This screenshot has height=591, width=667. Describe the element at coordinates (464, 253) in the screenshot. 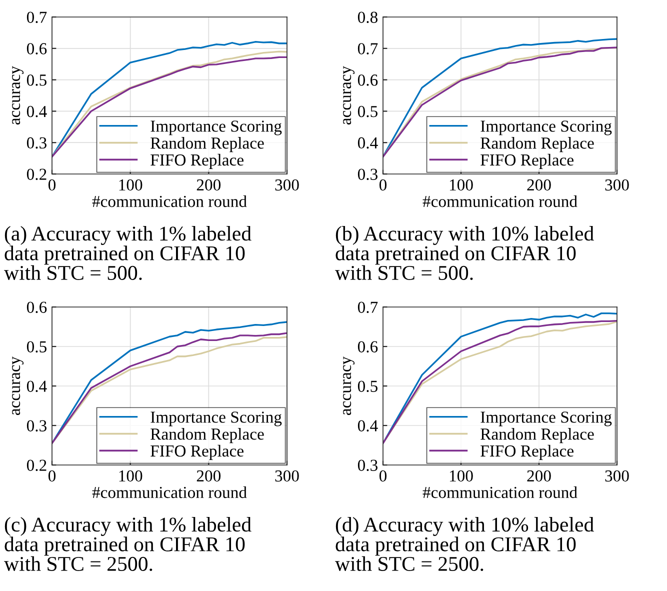

I see `text: (b) Accuracy with 10% labeled data pretrained on CIFAR 10 with STC = 500.` at that location.